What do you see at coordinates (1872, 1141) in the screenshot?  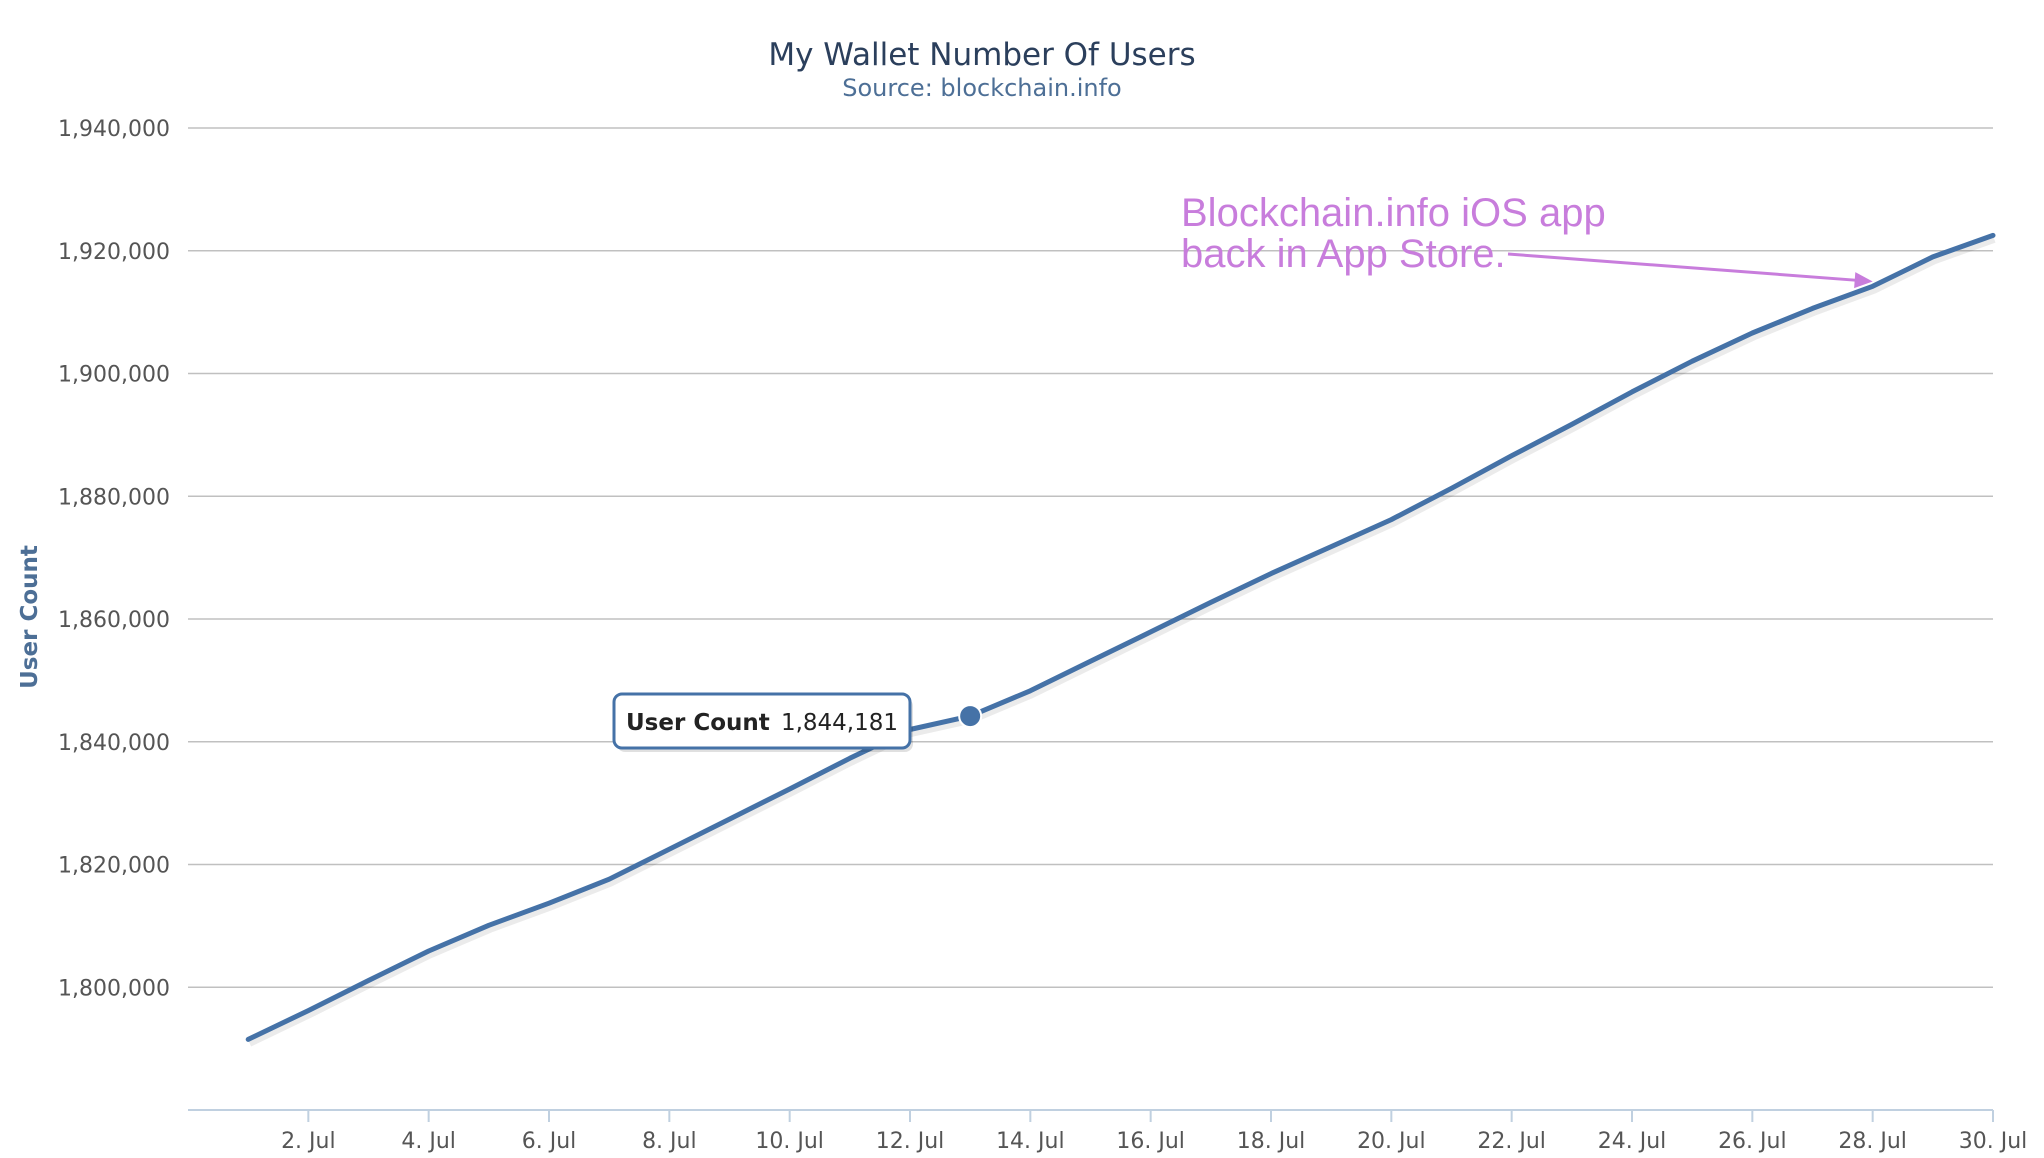 I see `x-tick-label: 28. Jul` at bounding box center [1872, 1141].